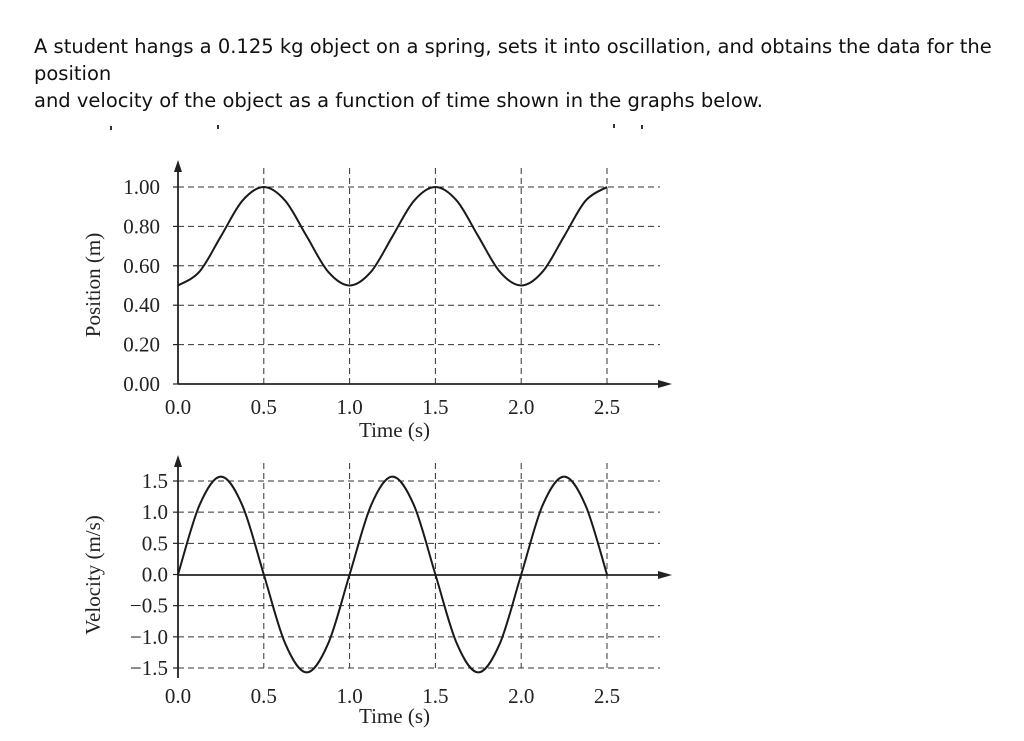 Image resolution: width=1024 pixels, height=741 pixels. I want to click on velocity-ytick-label: −1.5, so click(149, 668).